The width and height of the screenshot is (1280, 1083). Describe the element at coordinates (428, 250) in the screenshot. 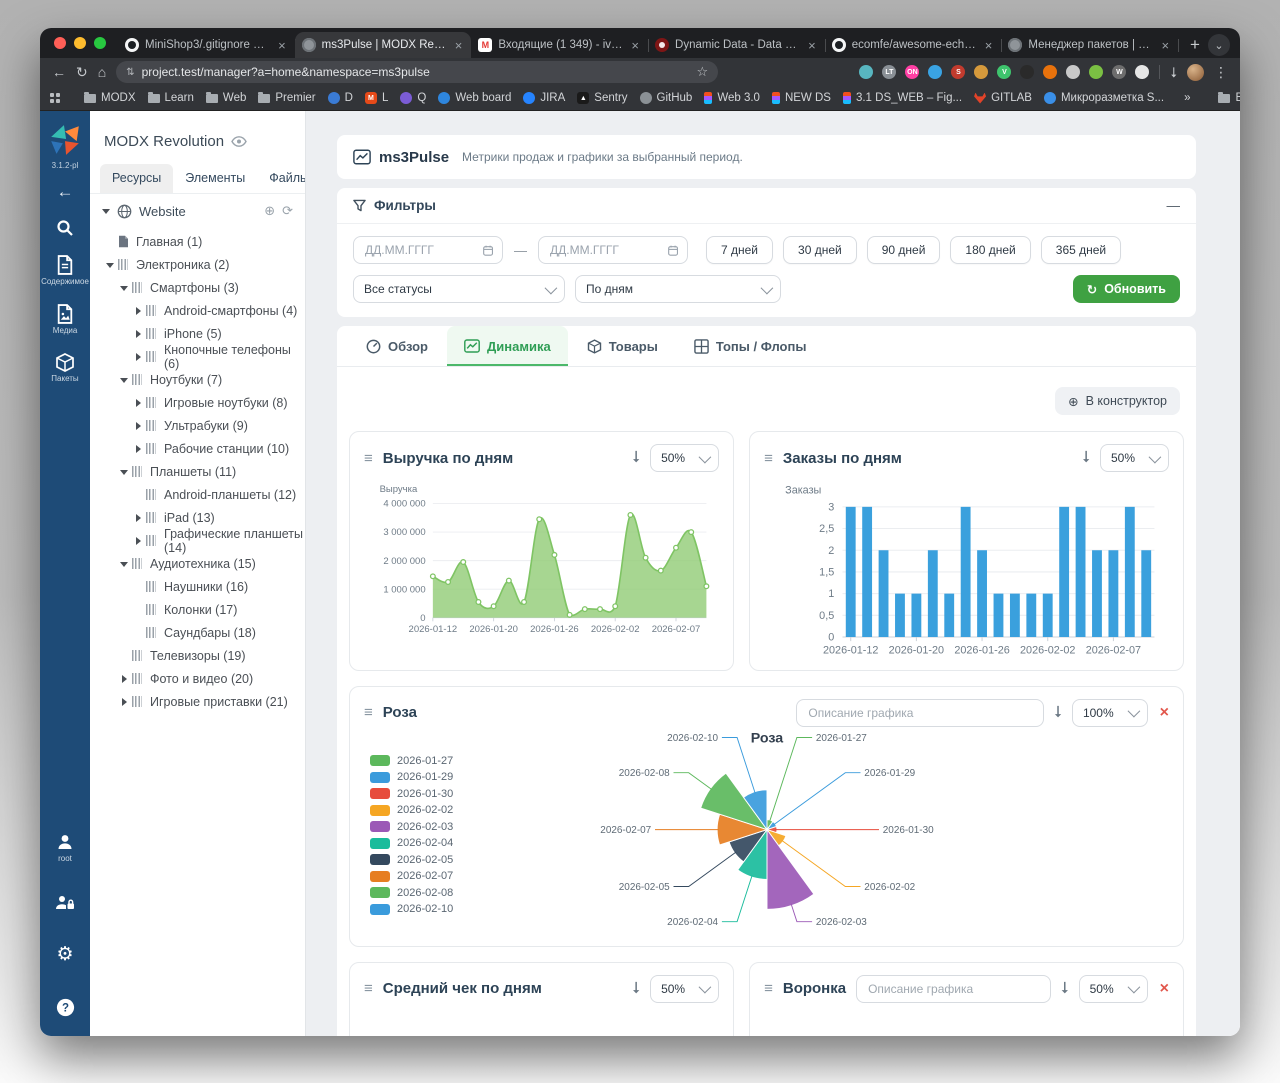

I see `date-from-field` at that location.